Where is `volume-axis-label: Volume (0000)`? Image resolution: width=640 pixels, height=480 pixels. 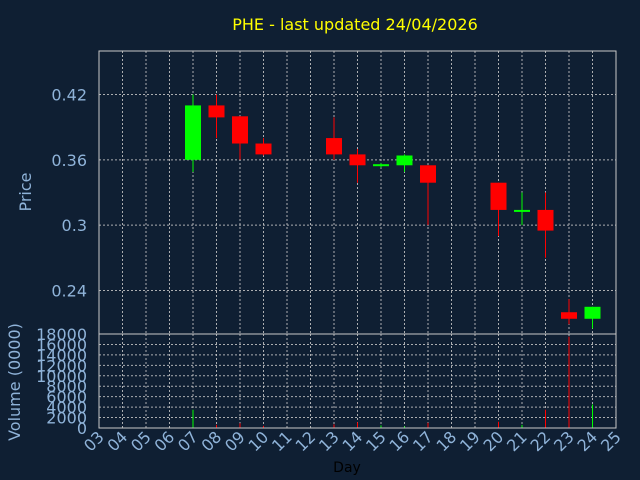 volume-axis-label: Volume (0000) is located at coordinates (14, 382).